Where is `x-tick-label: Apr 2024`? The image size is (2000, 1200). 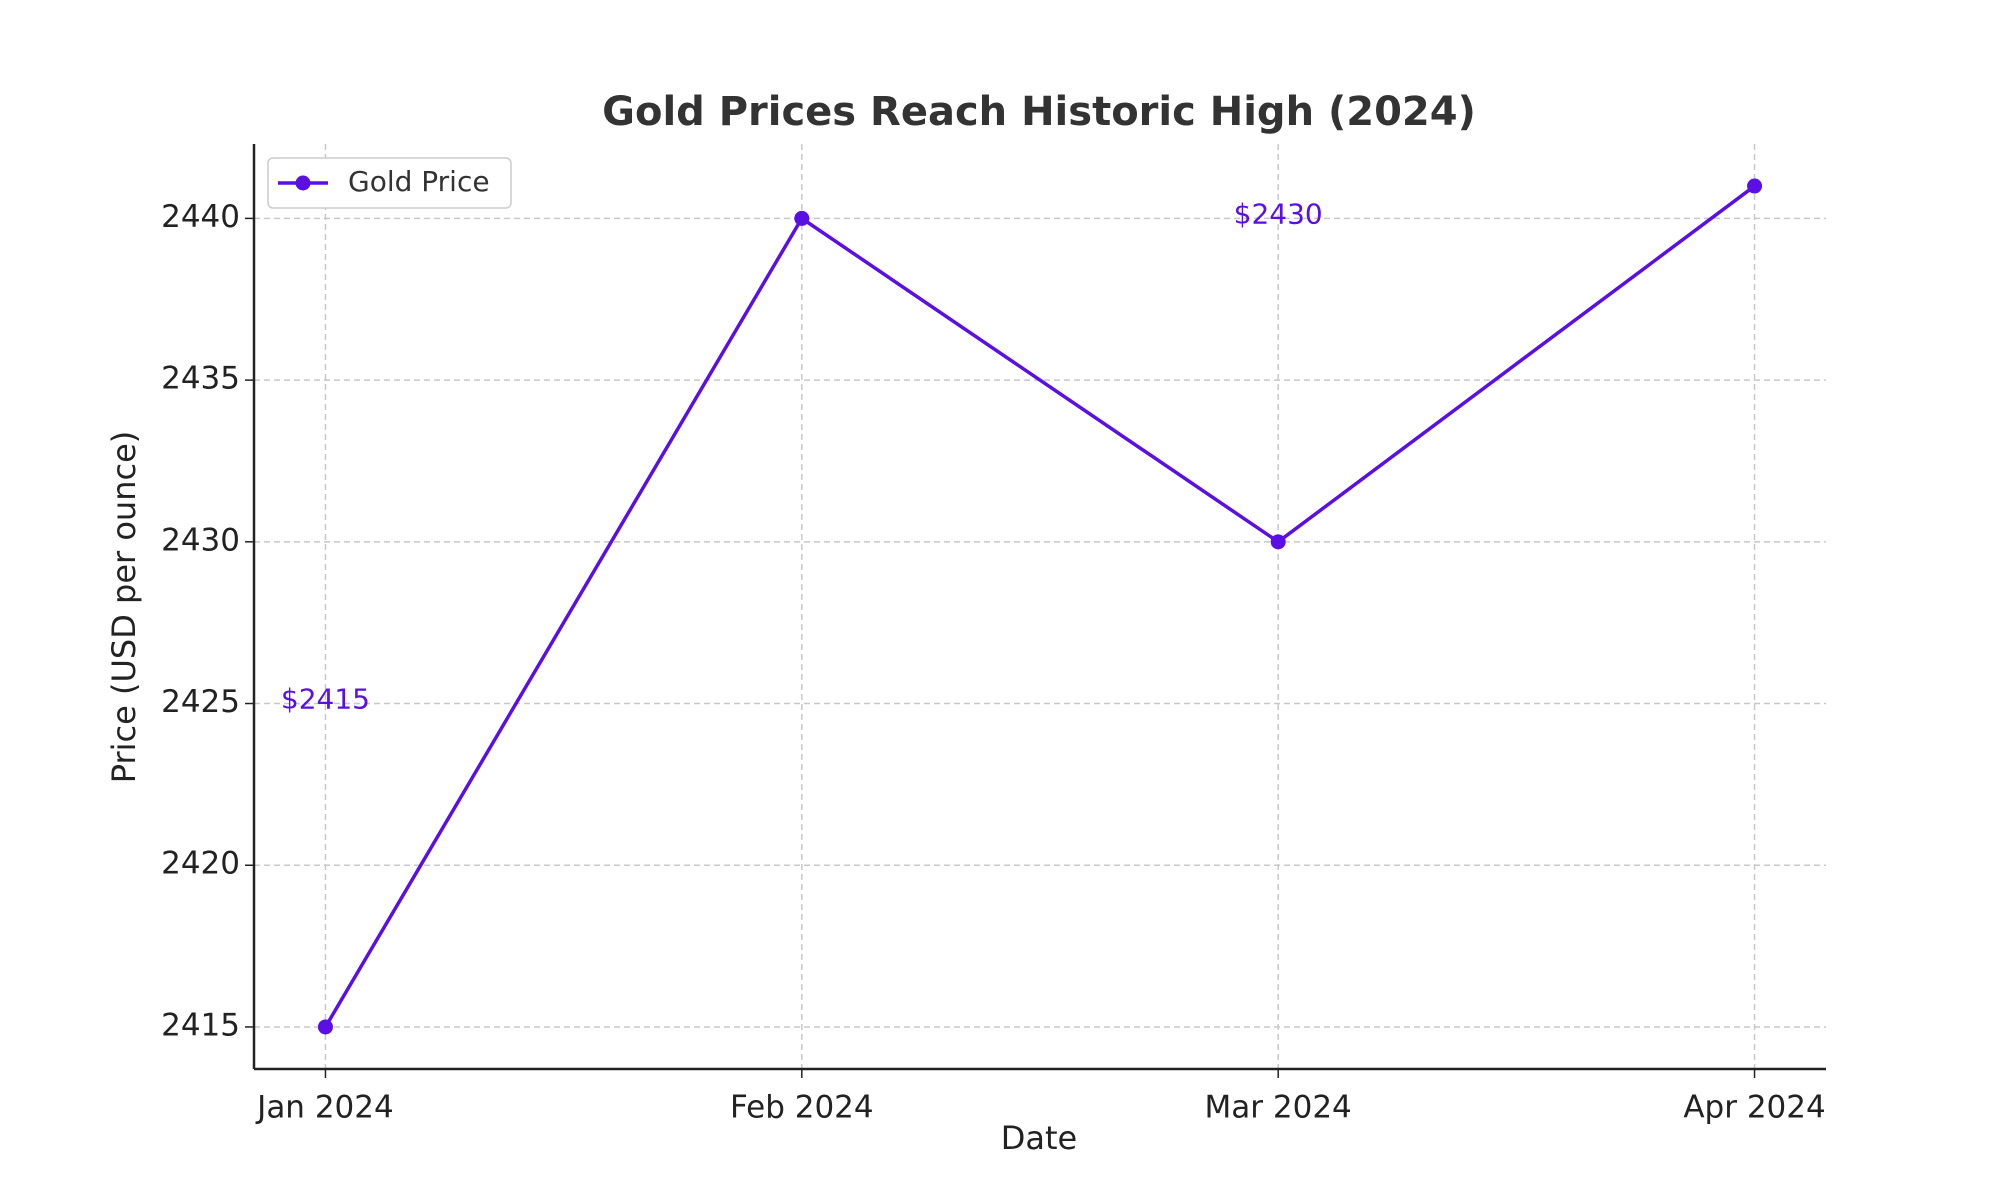
x-tick-label: Apr 2024 is located at coordinates (1754, 1108).